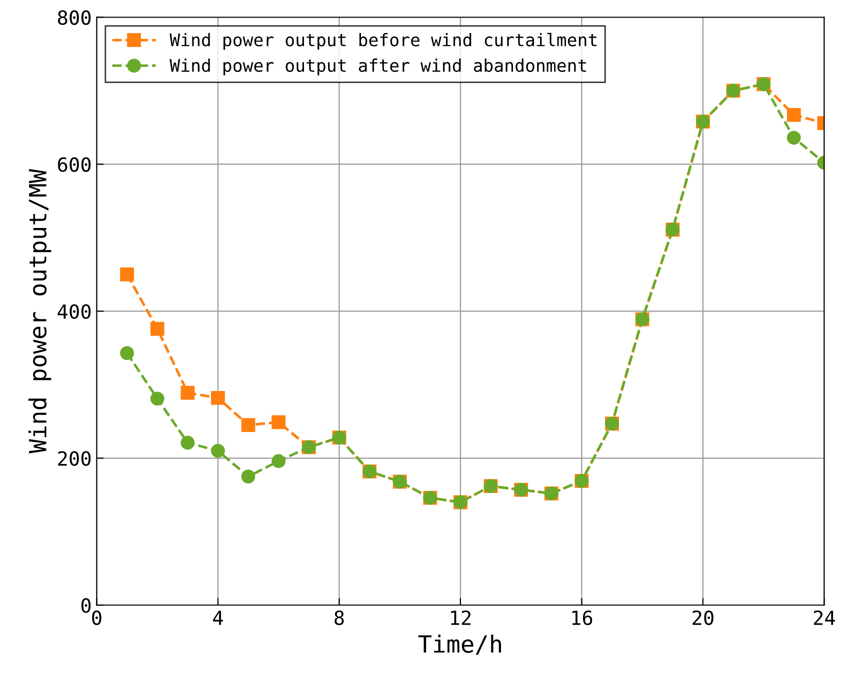 The image size is (841, 690). I want to click on x-tick-label: 8, so click(339, 618).